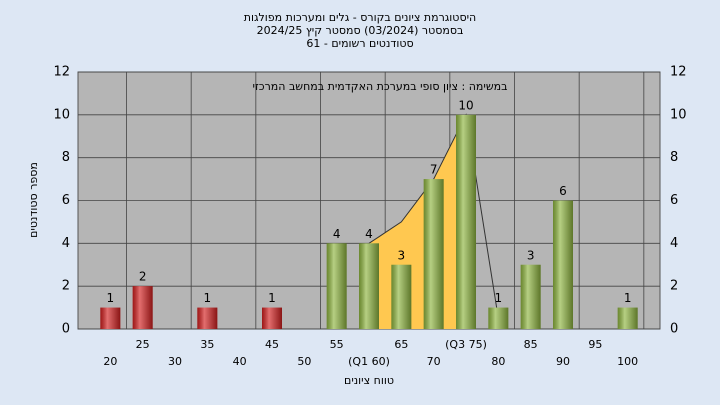 The height and width of the screenshot is (405, 720). I want to click on chart-subtitle: בסמסטר (03/2024) סמסטר קיץ 2024/25, so click(360, 30).